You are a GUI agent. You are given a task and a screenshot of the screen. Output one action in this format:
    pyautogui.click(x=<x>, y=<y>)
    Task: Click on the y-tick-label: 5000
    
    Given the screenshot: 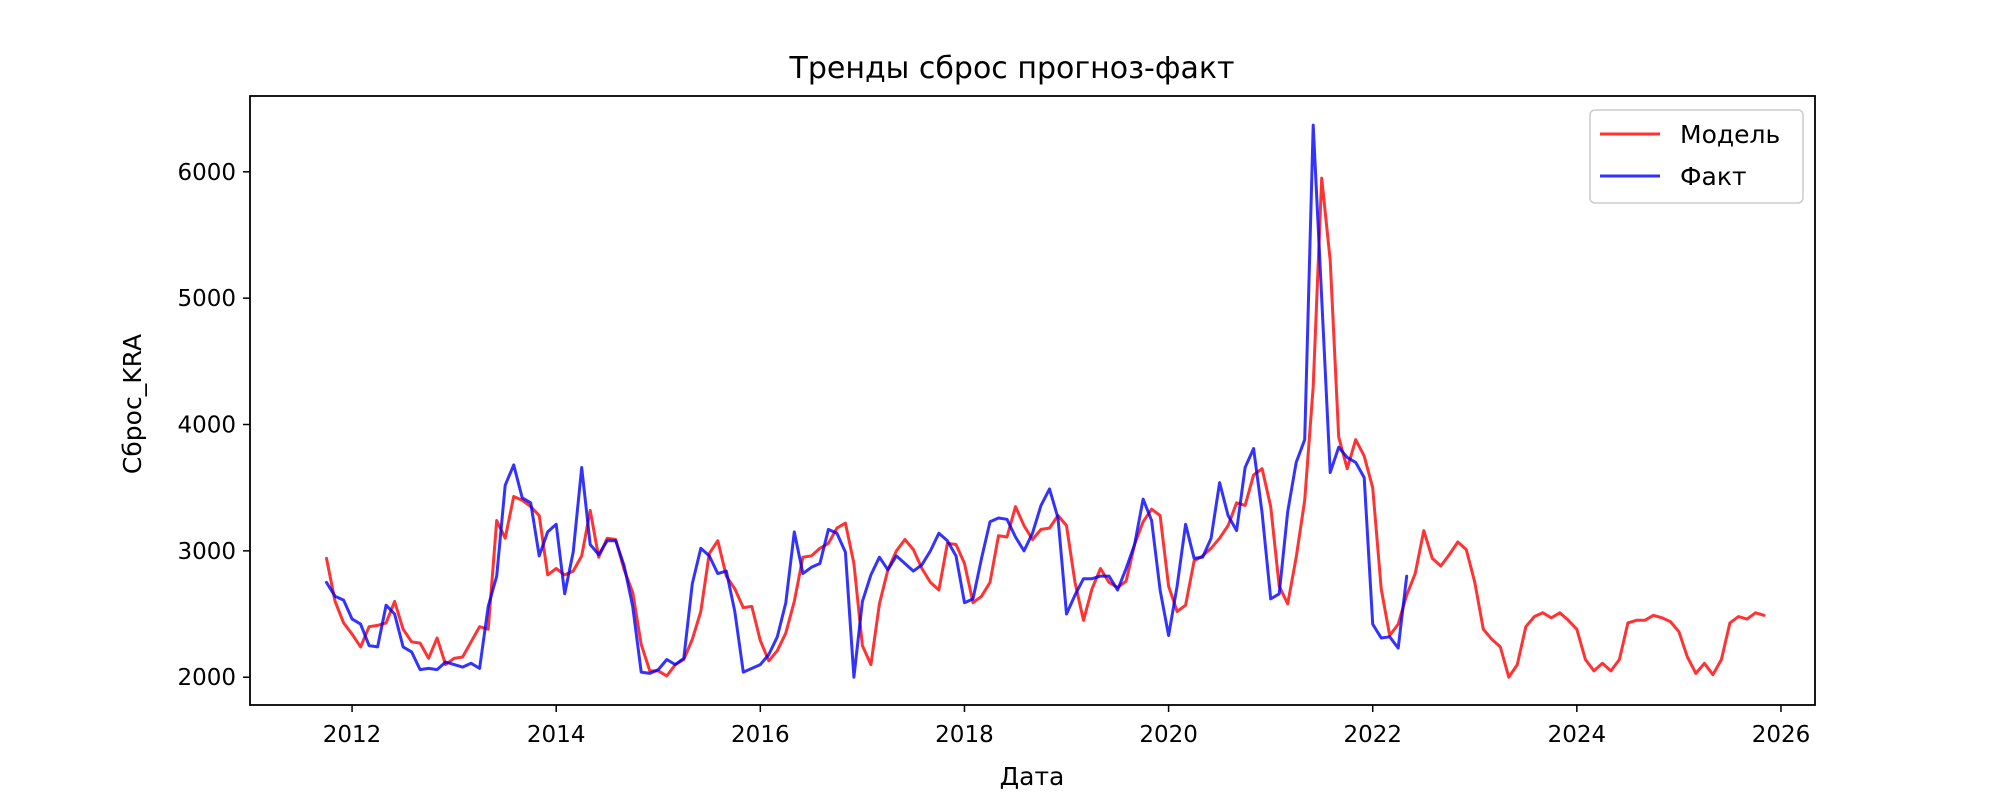 What is the action you would take?
    pyautogui.click(x=206, y=299)
    